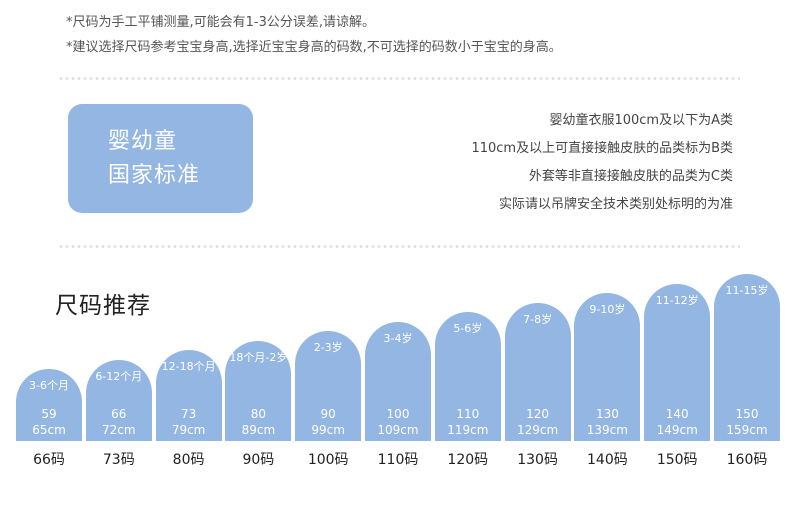 This screenshot has width=790, height=507. I want to click on size-bar: 9-10岁 130 139cm, so click(607, 367).